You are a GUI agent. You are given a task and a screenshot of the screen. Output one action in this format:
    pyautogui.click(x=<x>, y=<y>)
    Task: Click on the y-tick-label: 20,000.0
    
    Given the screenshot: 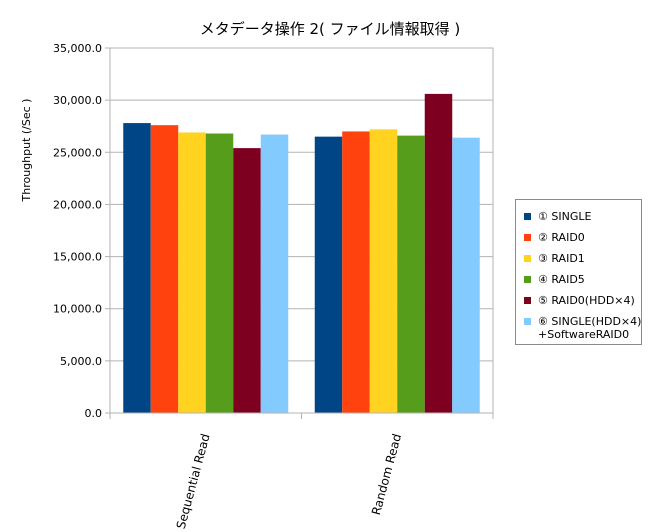 What is the action you would take?
    pyautogui.click(x=77, y=204)
    